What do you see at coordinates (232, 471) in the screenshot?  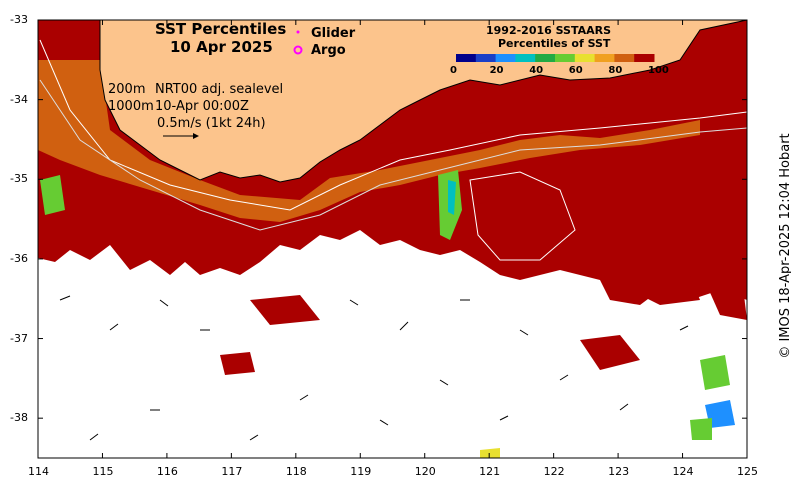 I see `x-tick-label: 117` at bounding box center [232, 471].